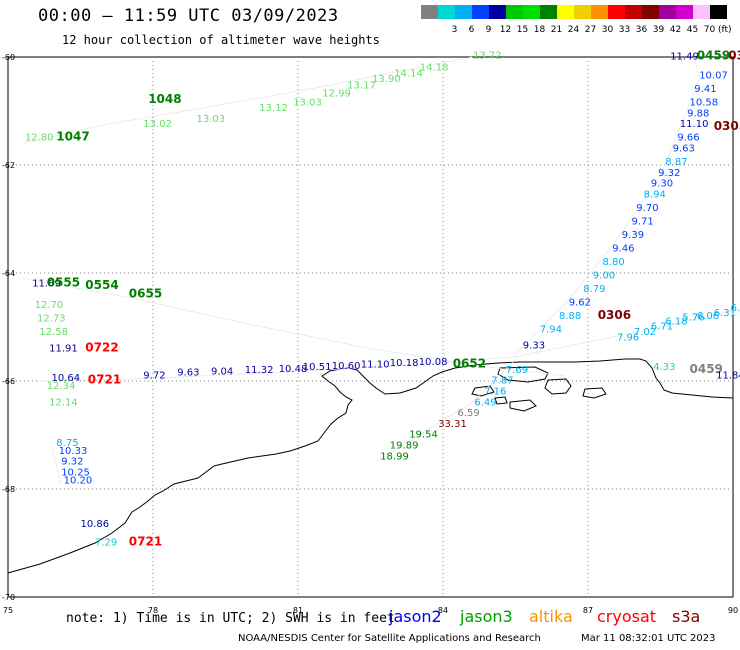  I want to click on wave-height-value: 10.58, so click(704, 103).